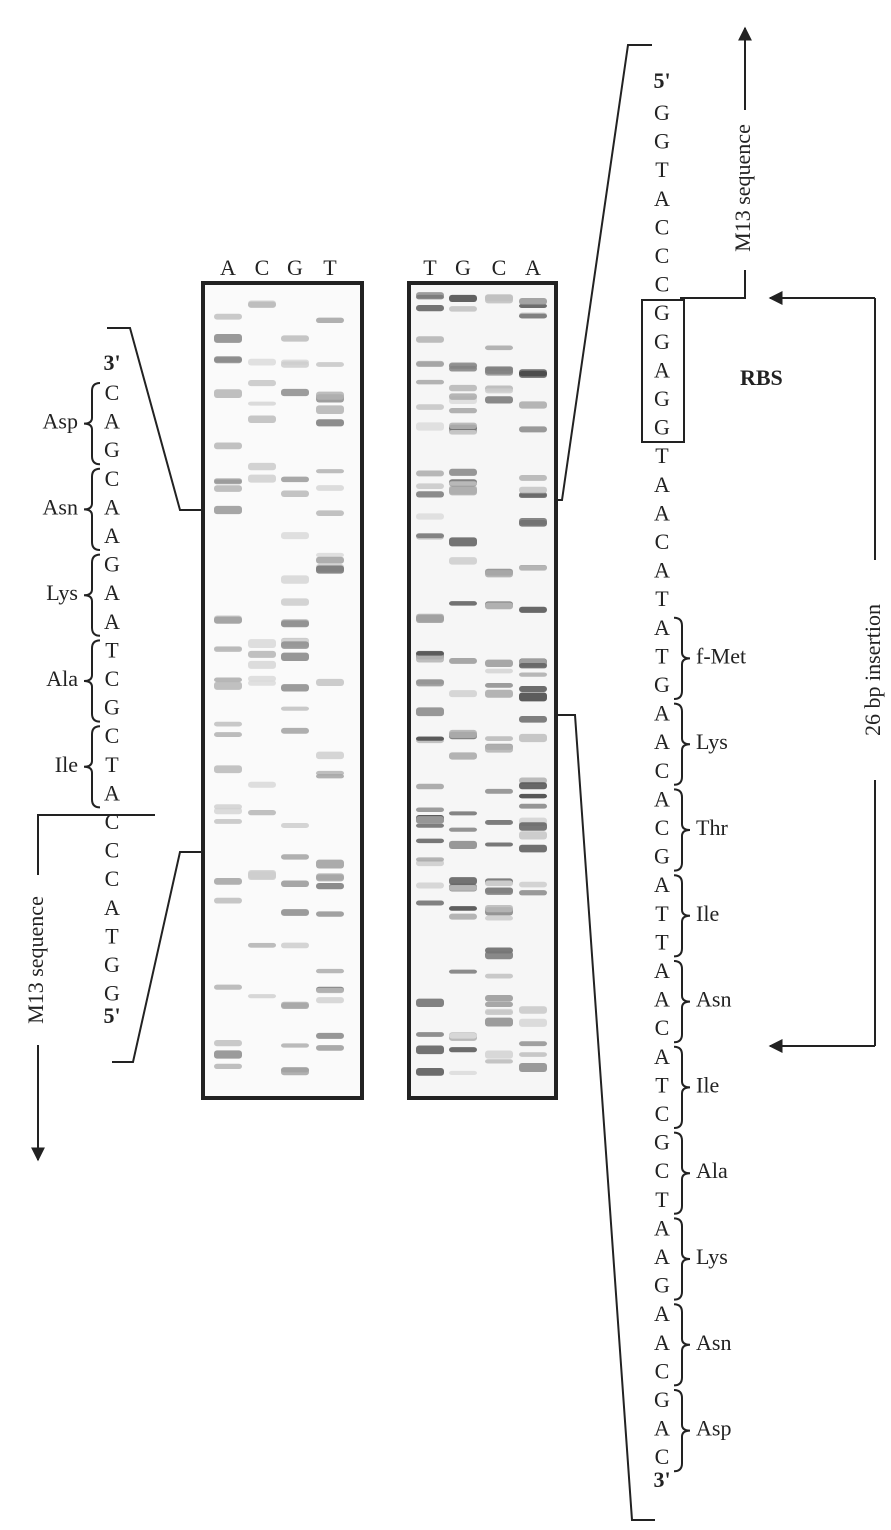  I want to click on codon-label: Asn, so click(60, 506).